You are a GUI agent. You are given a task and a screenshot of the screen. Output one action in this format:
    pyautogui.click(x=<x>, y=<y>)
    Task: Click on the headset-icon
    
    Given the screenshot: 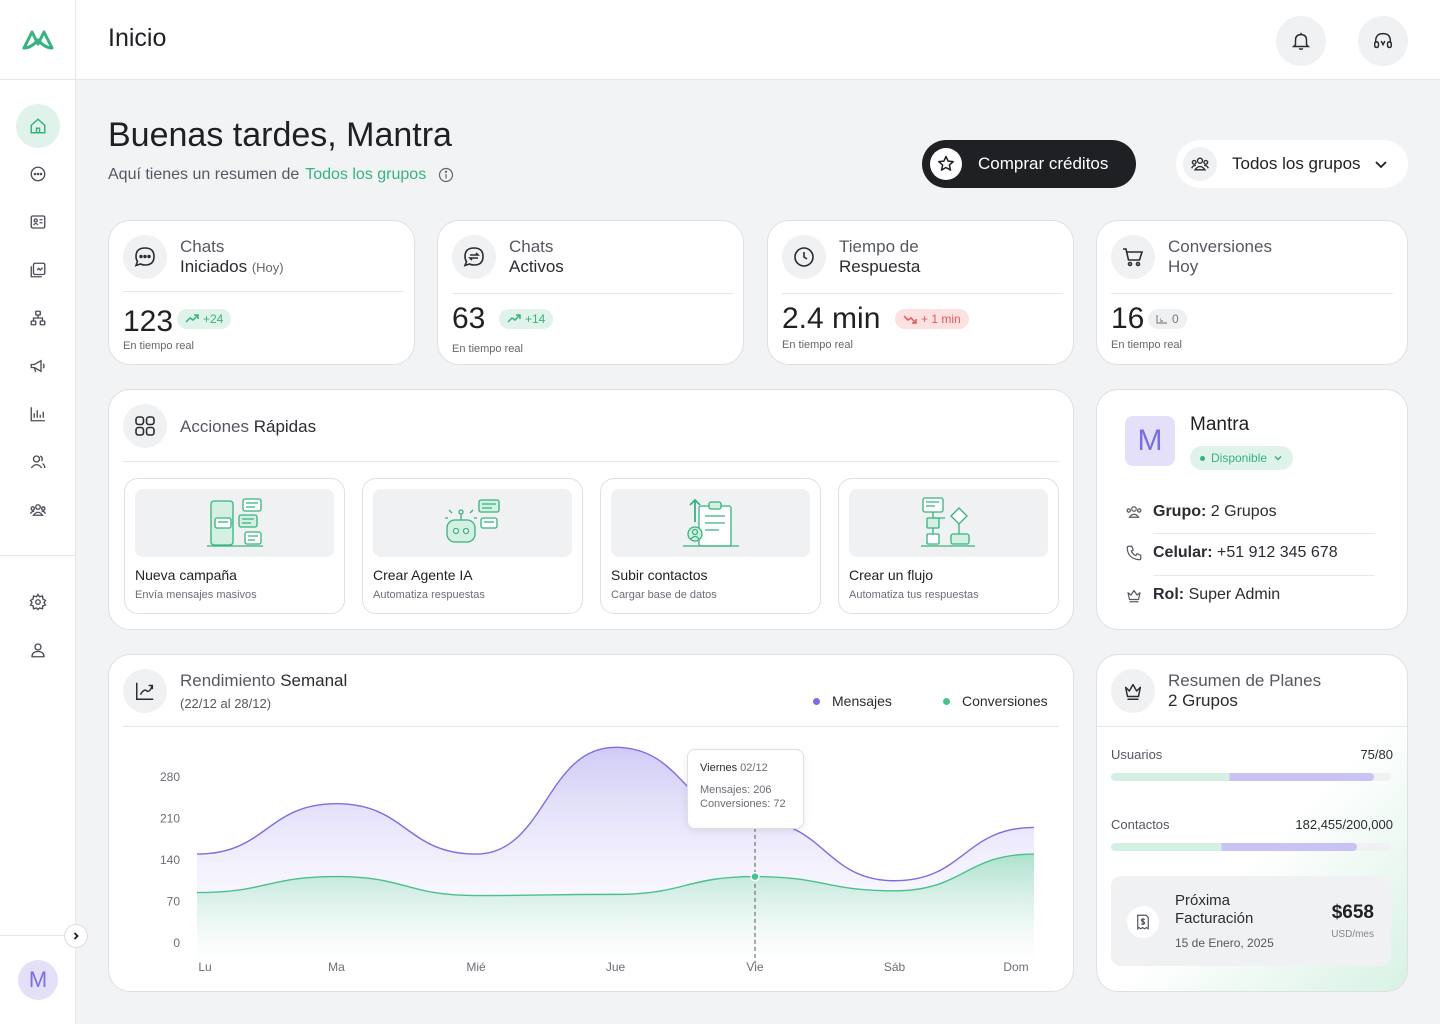 What is the action you would take?
    pyautogui.click(x=1383, y=40)
    